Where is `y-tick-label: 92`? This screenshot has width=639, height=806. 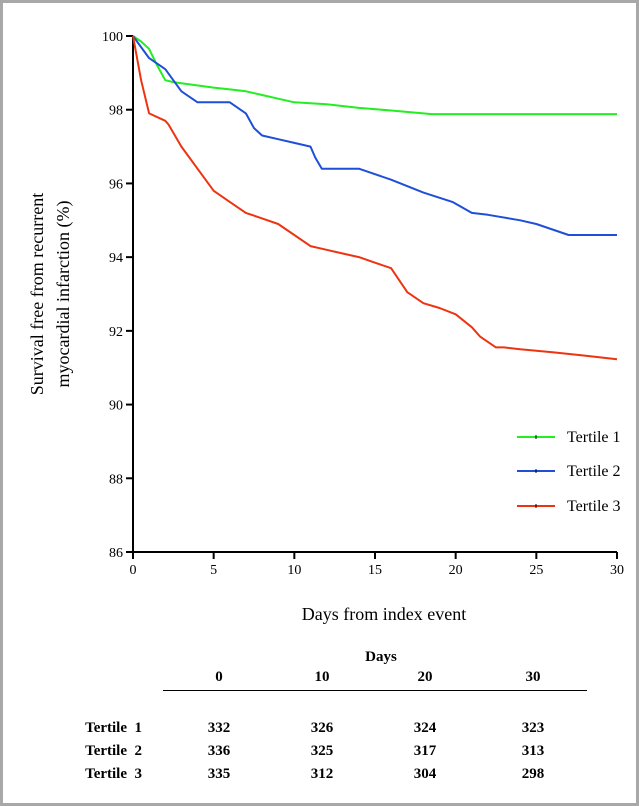 y-tick-label: 92 is located at coordinates (116, 332).